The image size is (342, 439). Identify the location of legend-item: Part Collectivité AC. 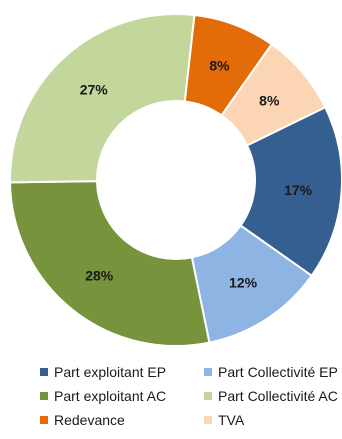
(271, 396).